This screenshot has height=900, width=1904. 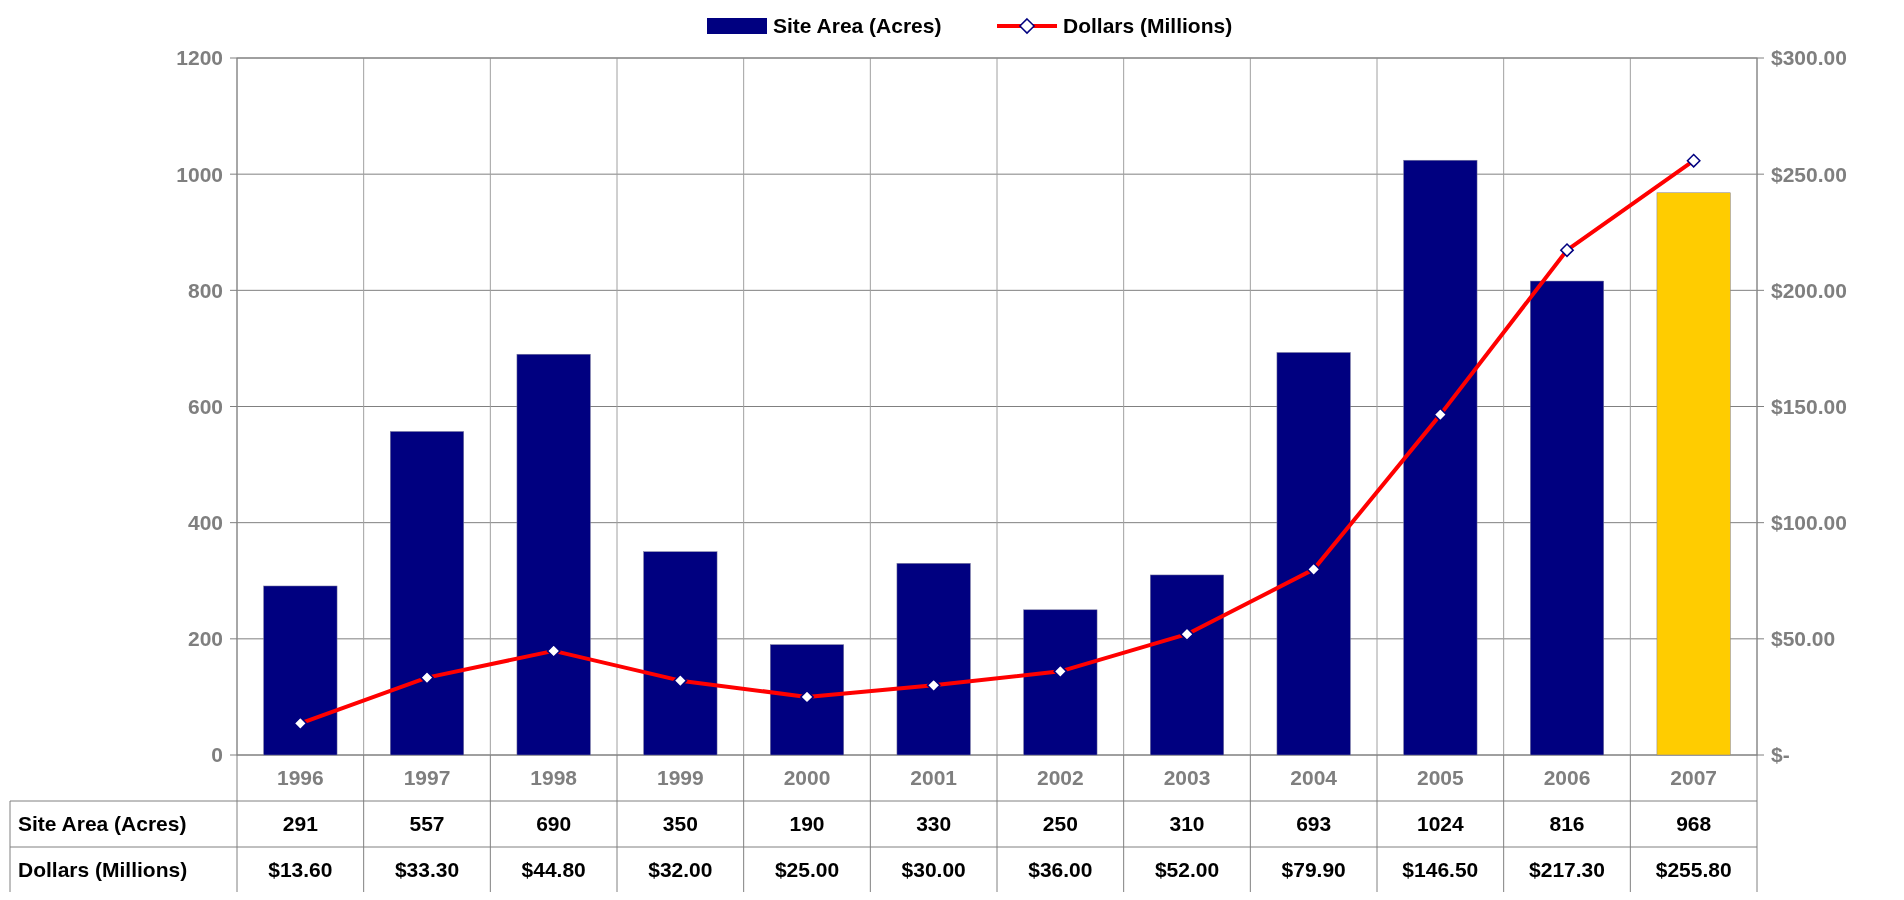 I want to click on data-label: $44.80, so click(x=553, y=870).